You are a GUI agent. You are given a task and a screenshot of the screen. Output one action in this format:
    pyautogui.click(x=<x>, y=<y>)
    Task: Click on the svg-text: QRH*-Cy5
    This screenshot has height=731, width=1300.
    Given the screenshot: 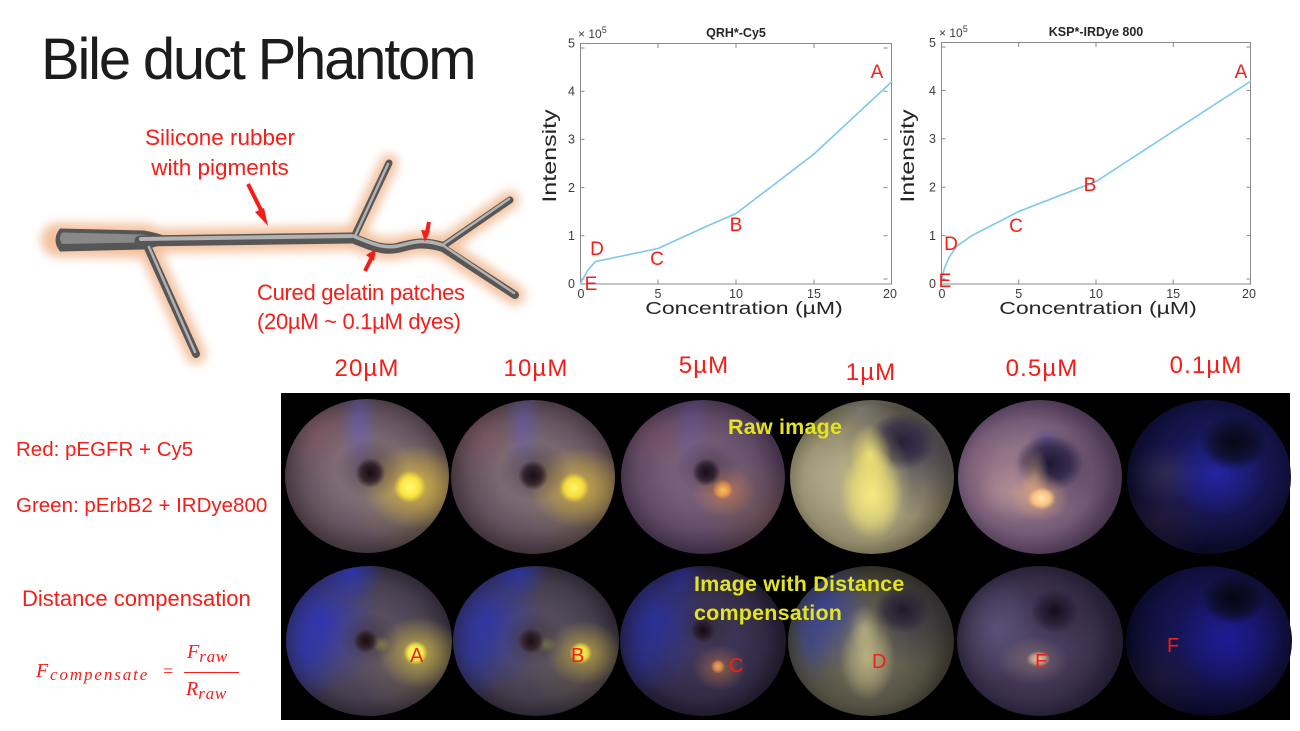 What is the action you would take?
    pyautogui.click(x=736, y=33)
    